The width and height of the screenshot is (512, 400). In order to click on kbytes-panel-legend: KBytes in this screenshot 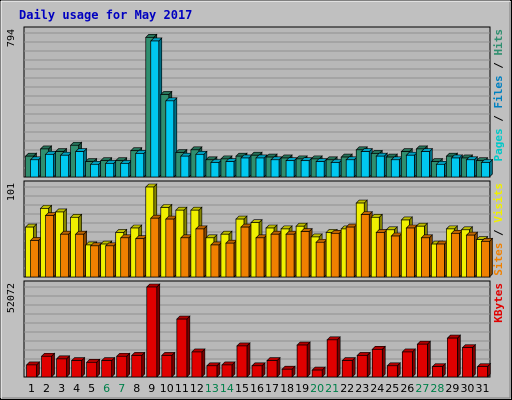, I will do `click(498, 303)`.